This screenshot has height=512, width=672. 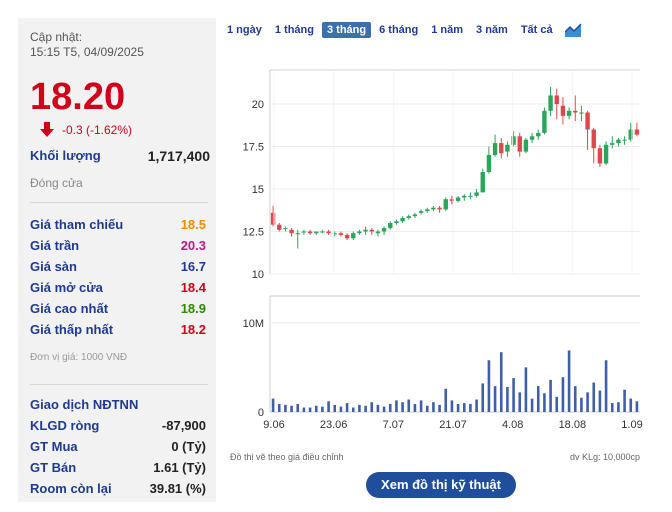 I want to click on foreign-value: 39.81 (%), so click(x=177, y=488).